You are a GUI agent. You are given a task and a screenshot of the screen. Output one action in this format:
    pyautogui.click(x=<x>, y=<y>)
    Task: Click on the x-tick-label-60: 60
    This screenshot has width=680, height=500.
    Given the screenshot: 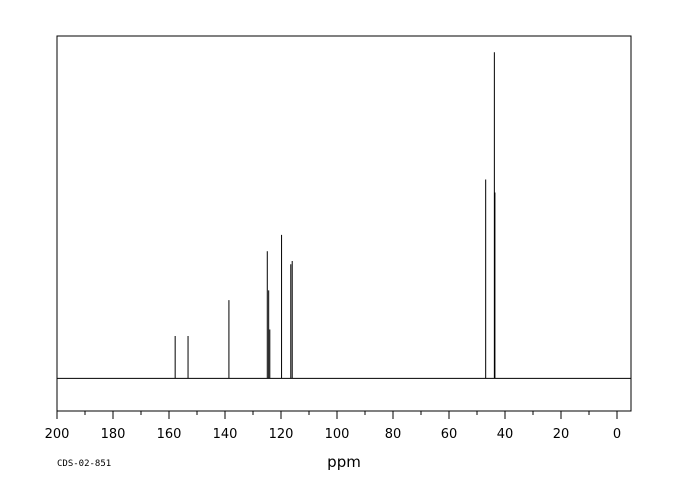 What is the action you would take?
    pyautogui.click(x=449, y=434)
    